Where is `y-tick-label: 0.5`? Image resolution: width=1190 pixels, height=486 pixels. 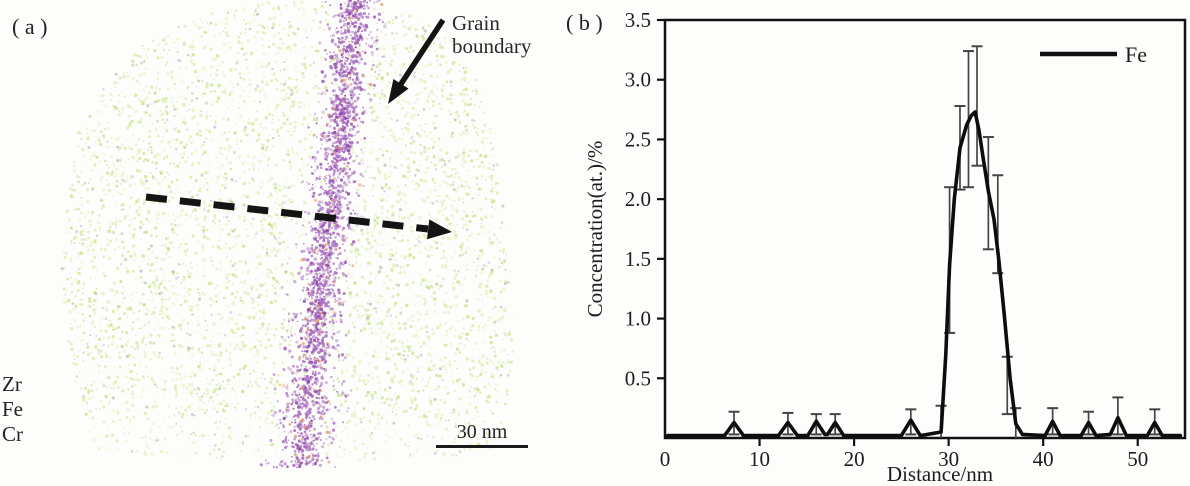
y-tick-label: 0.5 is located at coordinates (638, 378).